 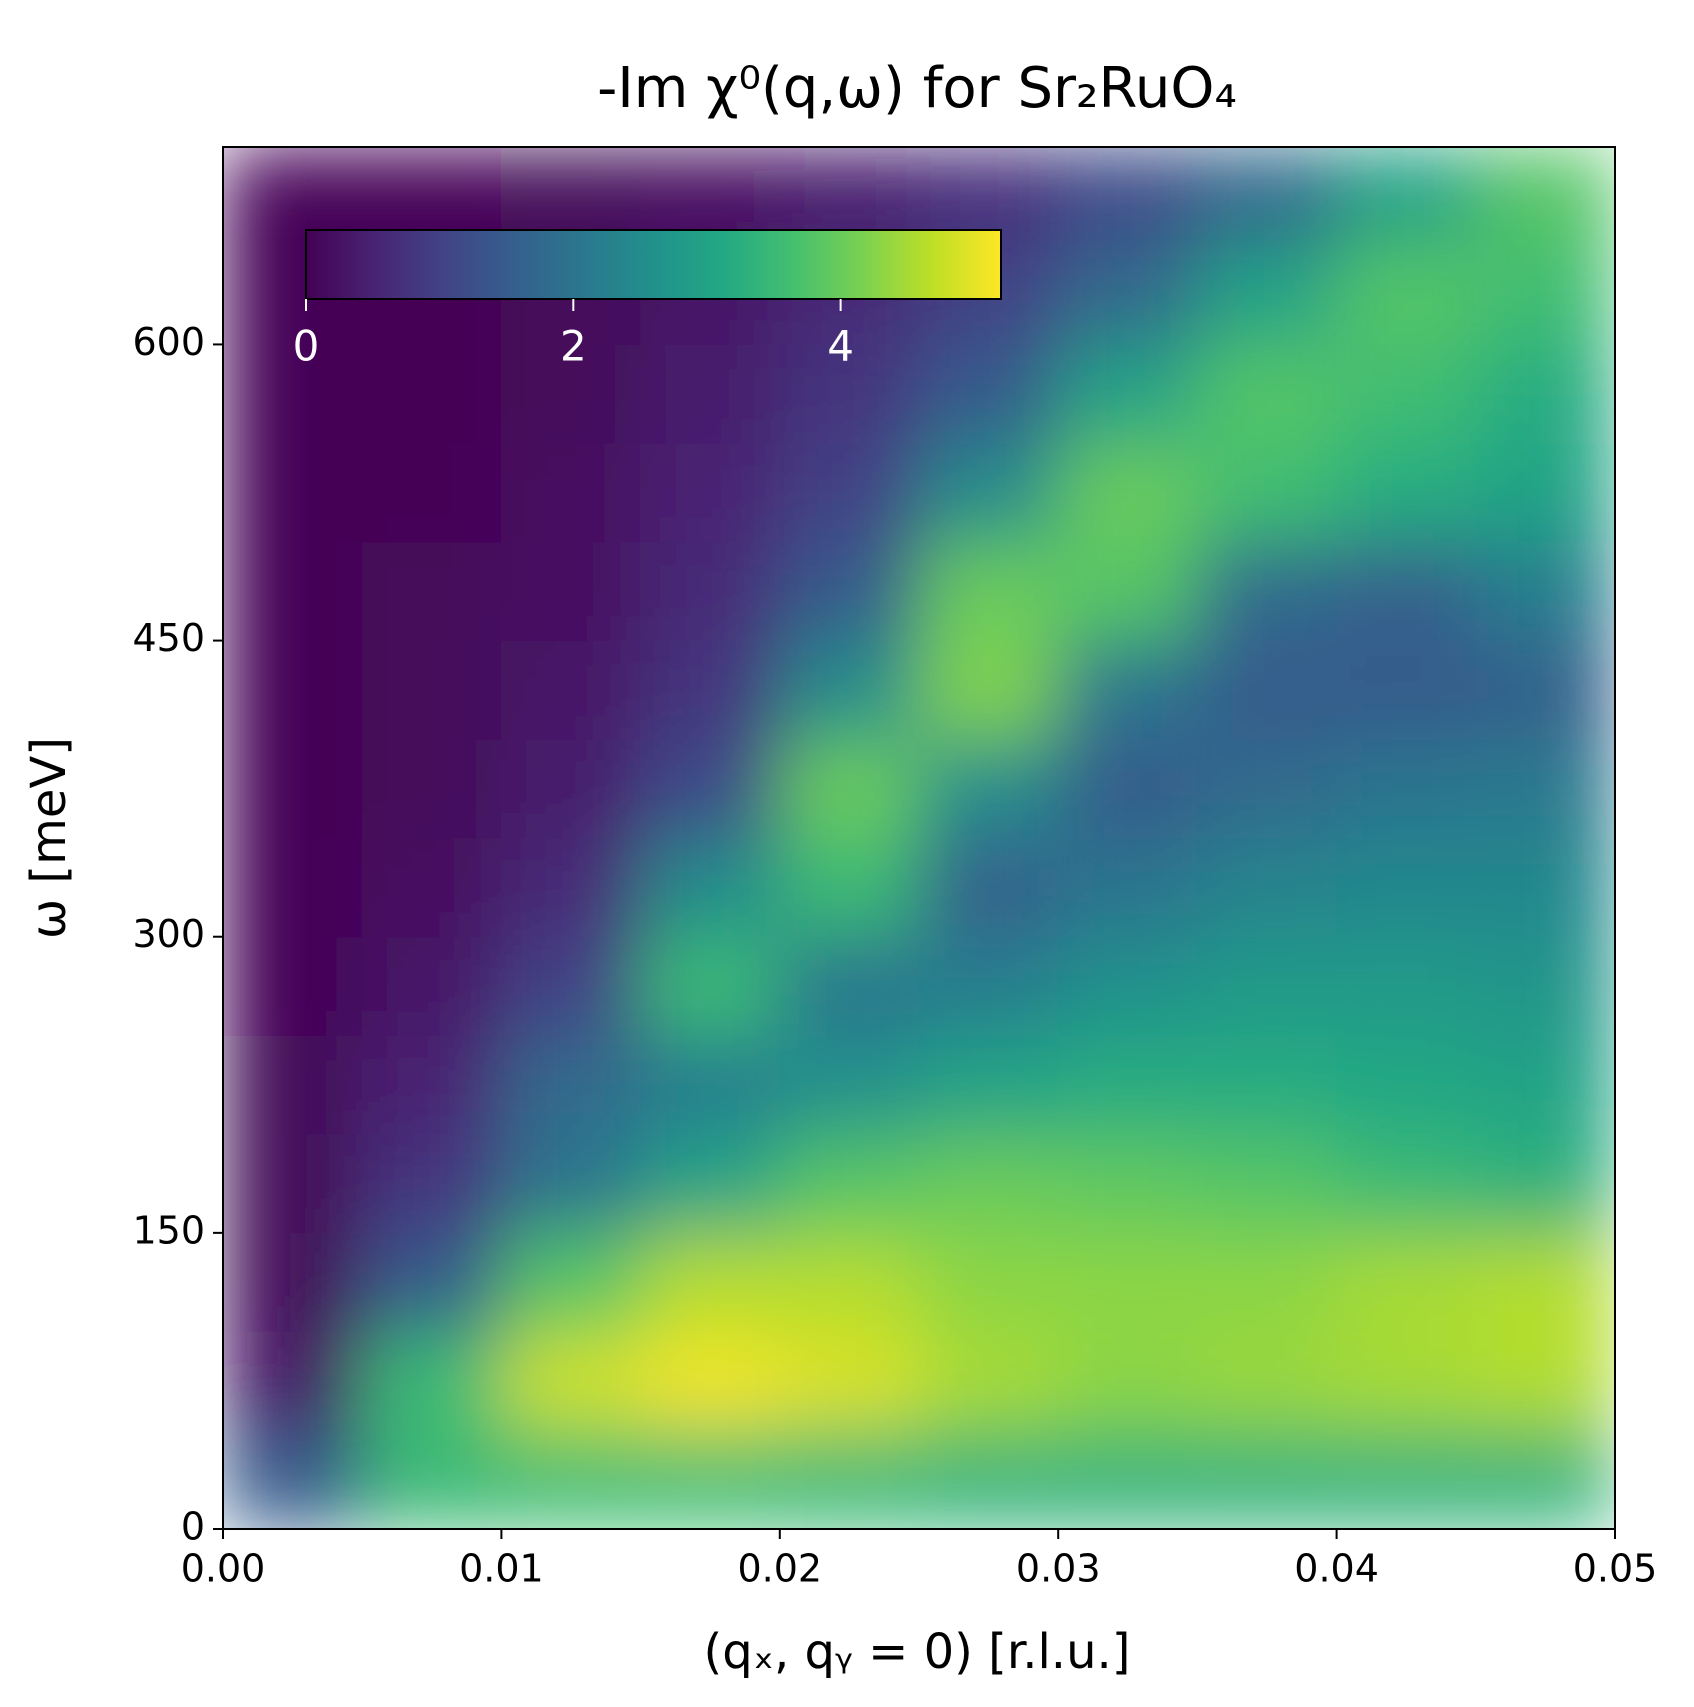 What do you see at coordinates (917, 88) in the screenshot?
I see `chart-title: -Im χ⁰(q,ω) for Sr₂RuO₄` at bounding box center [917, 88].